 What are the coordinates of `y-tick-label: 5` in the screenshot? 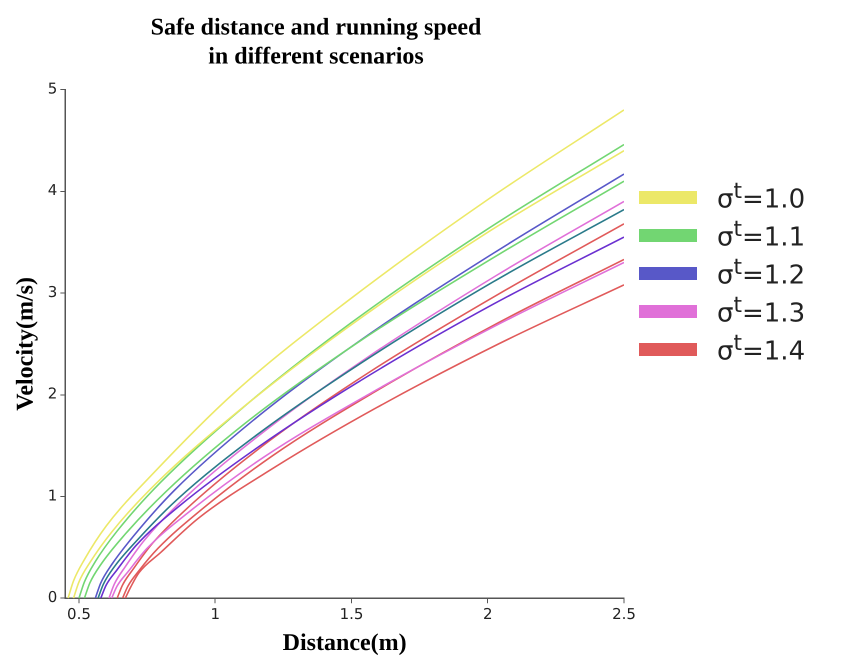 It's located at (53, 88).